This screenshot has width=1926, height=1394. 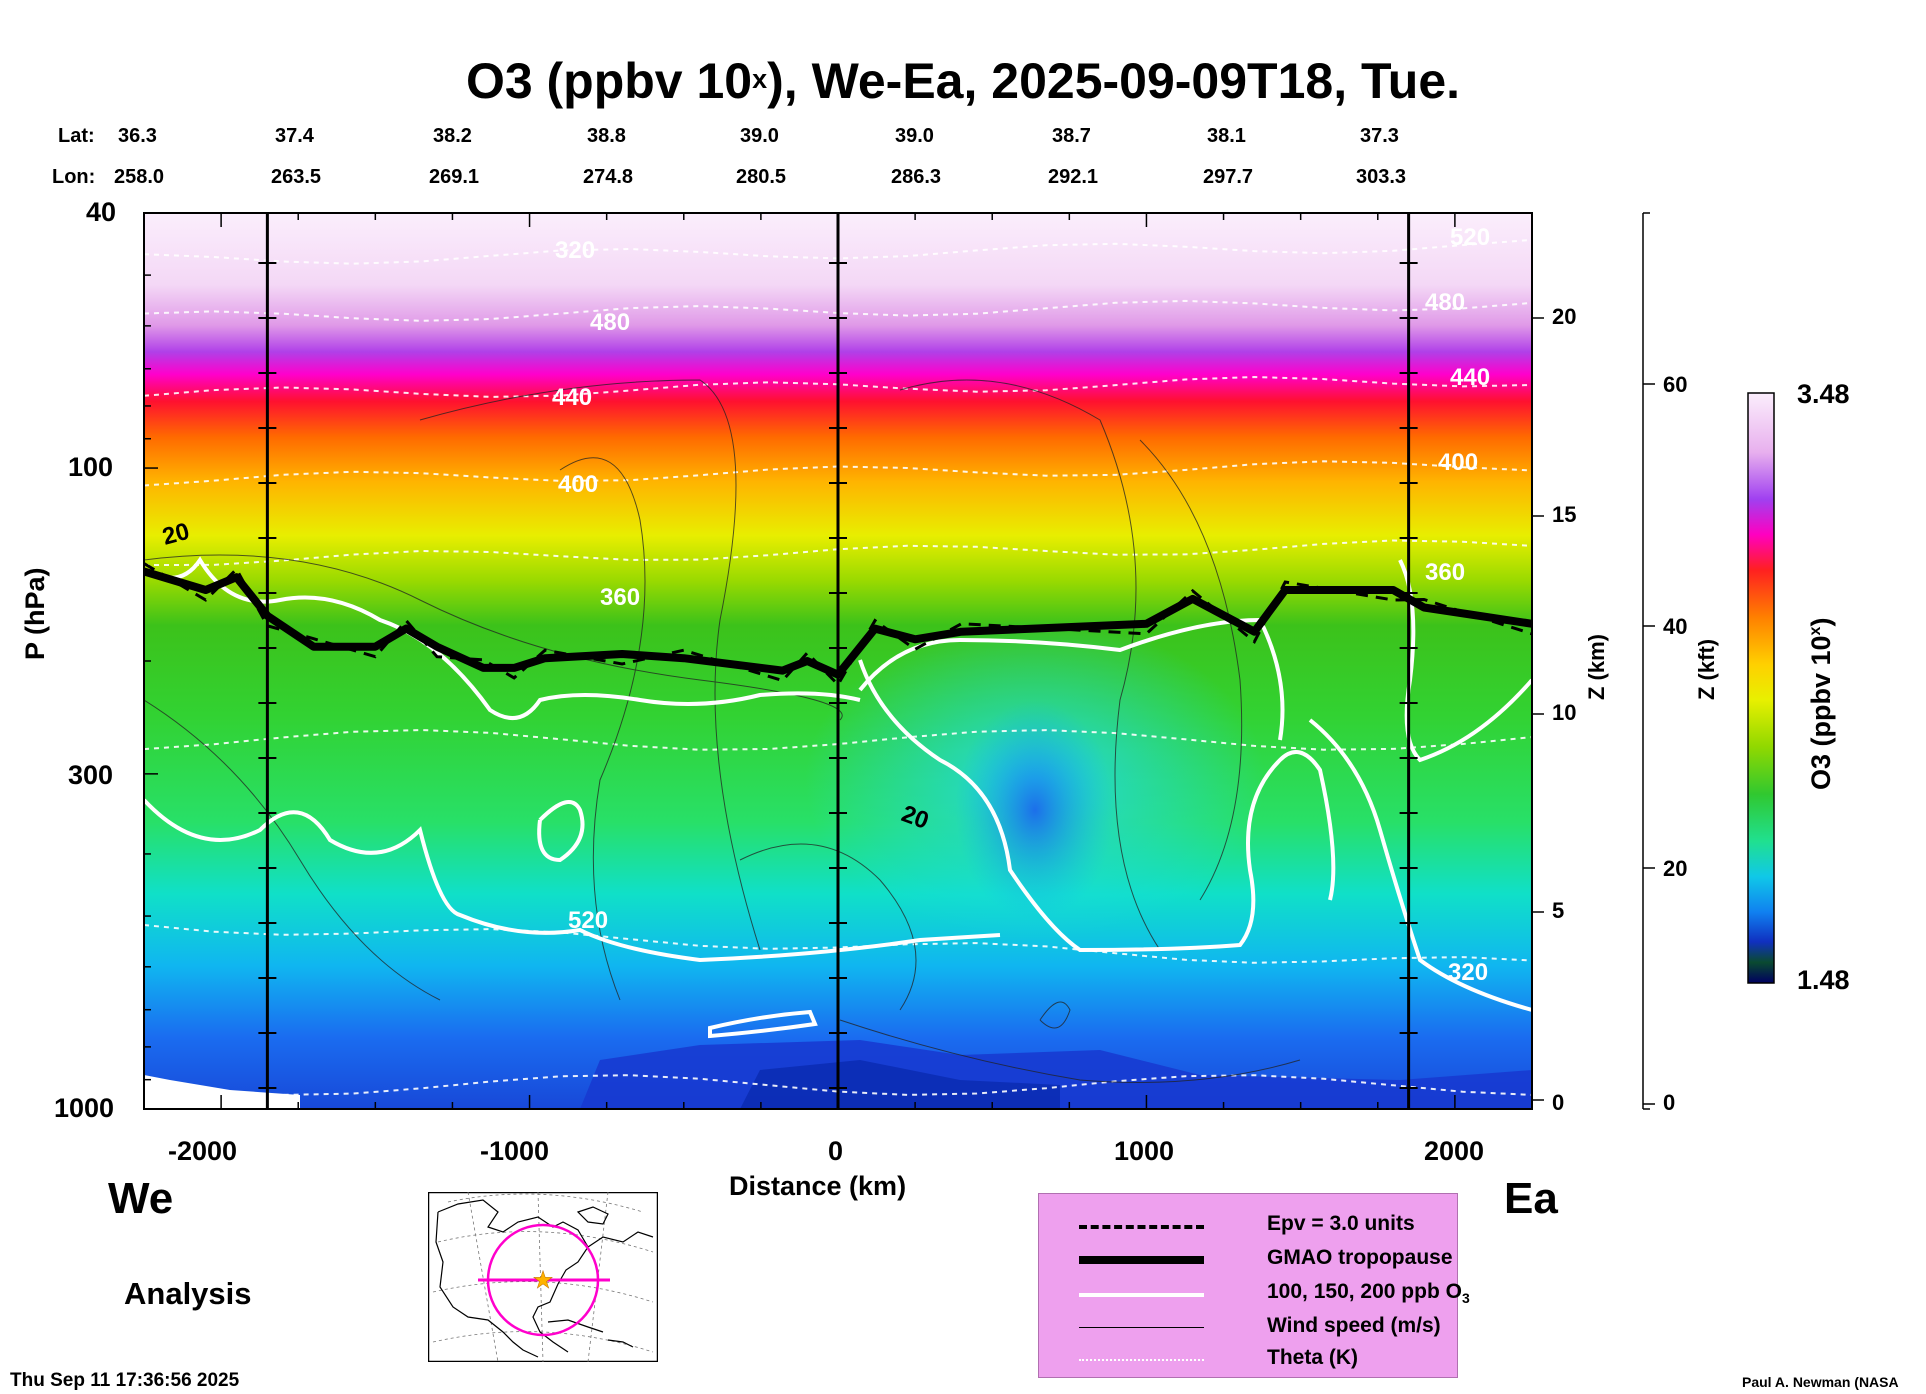 I want to click on p-tick-40: 40, so click(x=101, y=212).